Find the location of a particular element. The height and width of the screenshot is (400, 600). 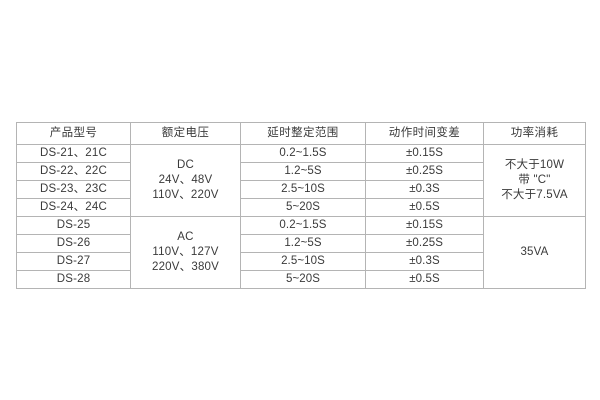

cell-model: DS-25 is located at coordinates (73, 225).